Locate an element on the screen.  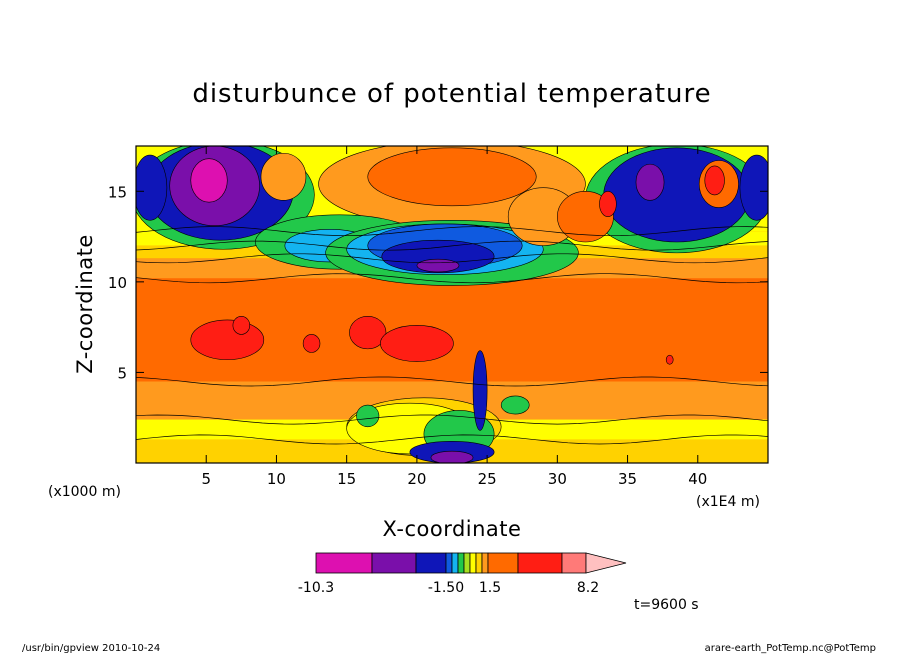
y-tick-label: 15 is located at coordinates (117, 192).